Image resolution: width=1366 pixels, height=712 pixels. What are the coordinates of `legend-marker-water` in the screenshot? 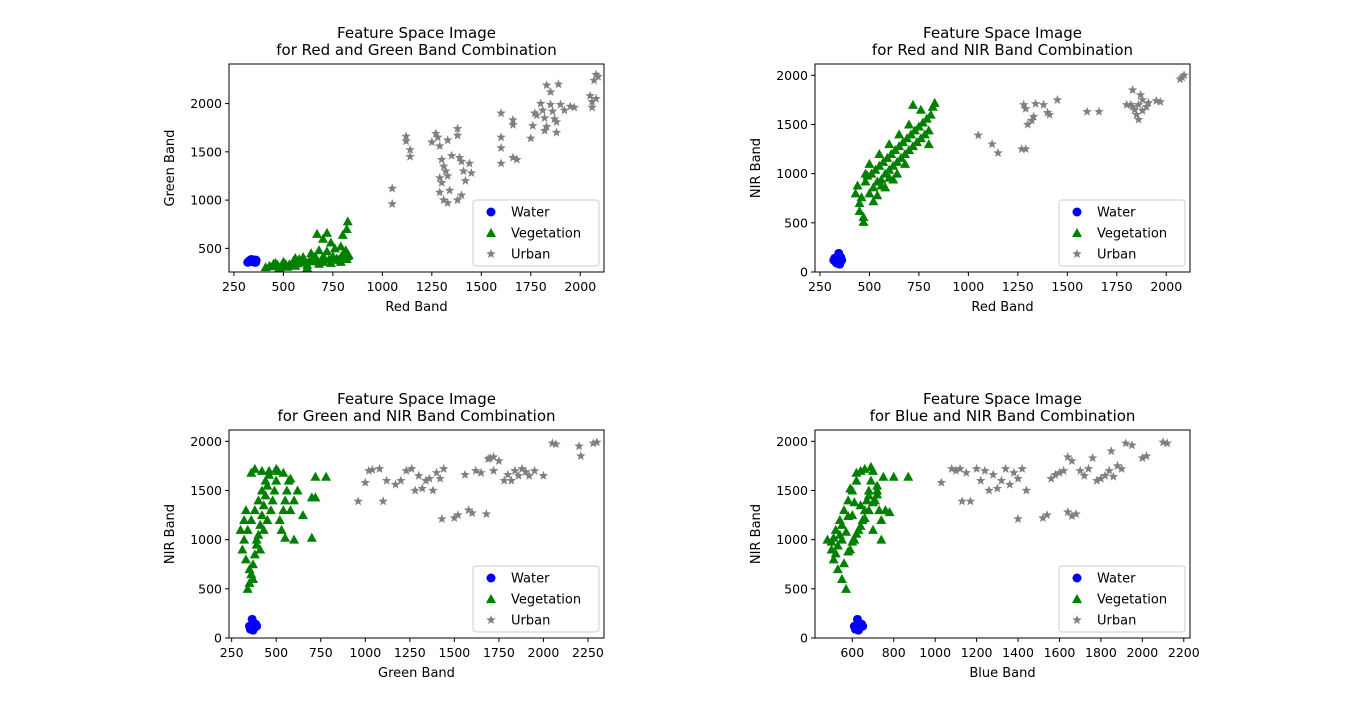 It's located at (1077, 578).